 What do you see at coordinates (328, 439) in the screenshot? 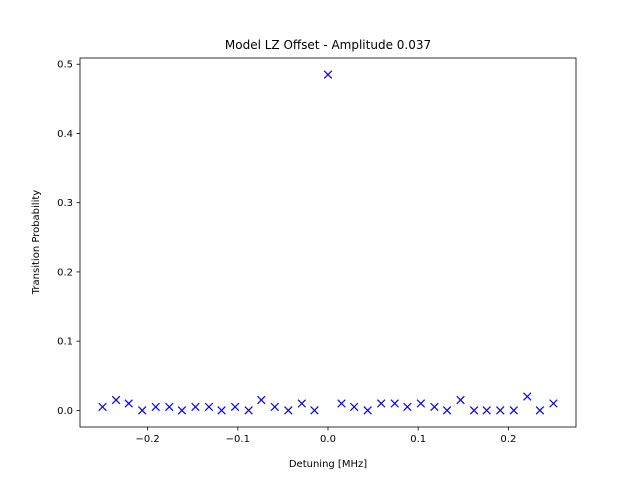
I see `x-tick-label: 0.0` at bounding box center [328, 439].